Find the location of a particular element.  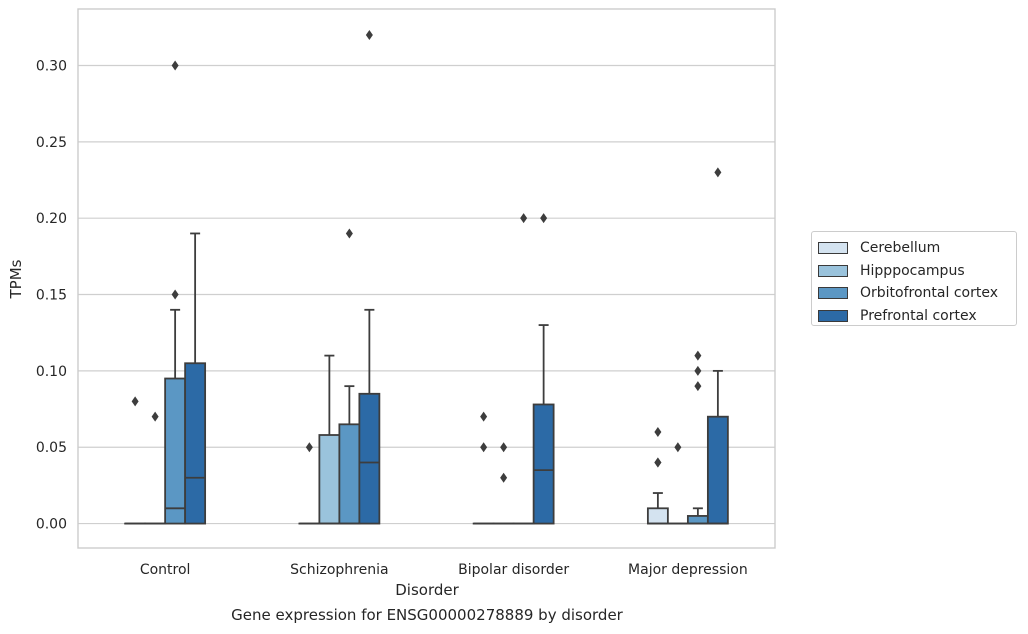

y-tick-label: 0.05 is located at coordinates (51, 448).